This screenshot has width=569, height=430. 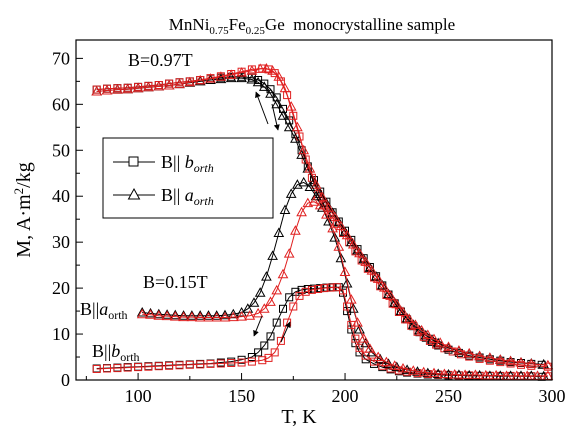 What do you see at coordinates (187, 196) in the screenshot?
I see `legend-label-a-orth: B|| aorth` at bounding box center [187, 196].